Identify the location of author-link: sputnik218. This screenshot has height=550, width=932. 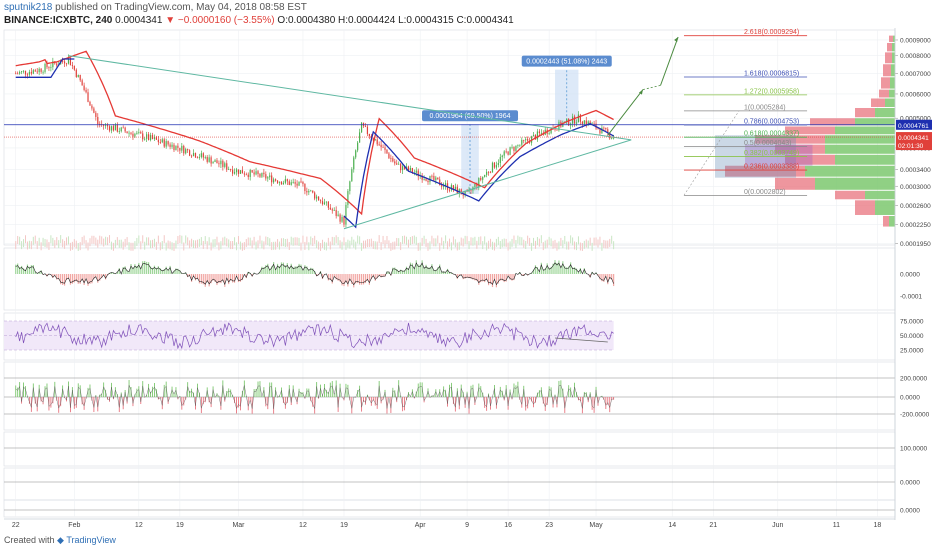
(28, 7).